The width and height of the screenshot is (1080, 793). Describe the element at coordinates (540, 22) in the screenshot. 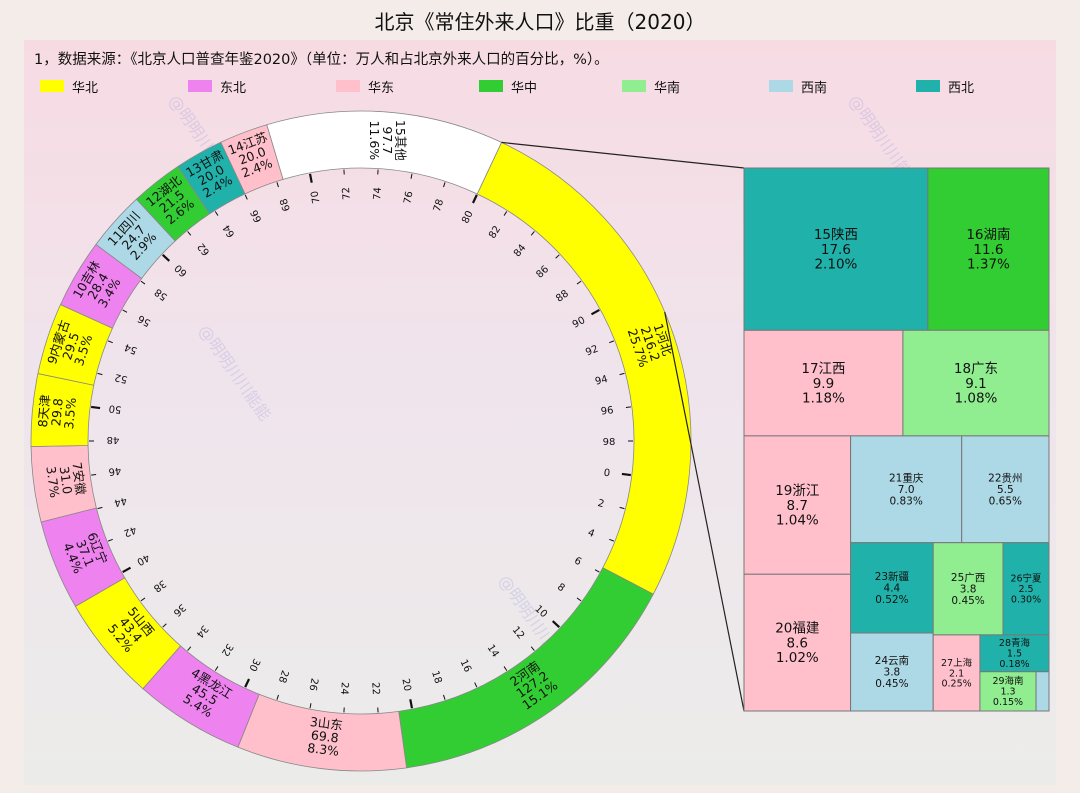

I see `chart-title: 北京《常住外来人口》比重（2020）` at that location.